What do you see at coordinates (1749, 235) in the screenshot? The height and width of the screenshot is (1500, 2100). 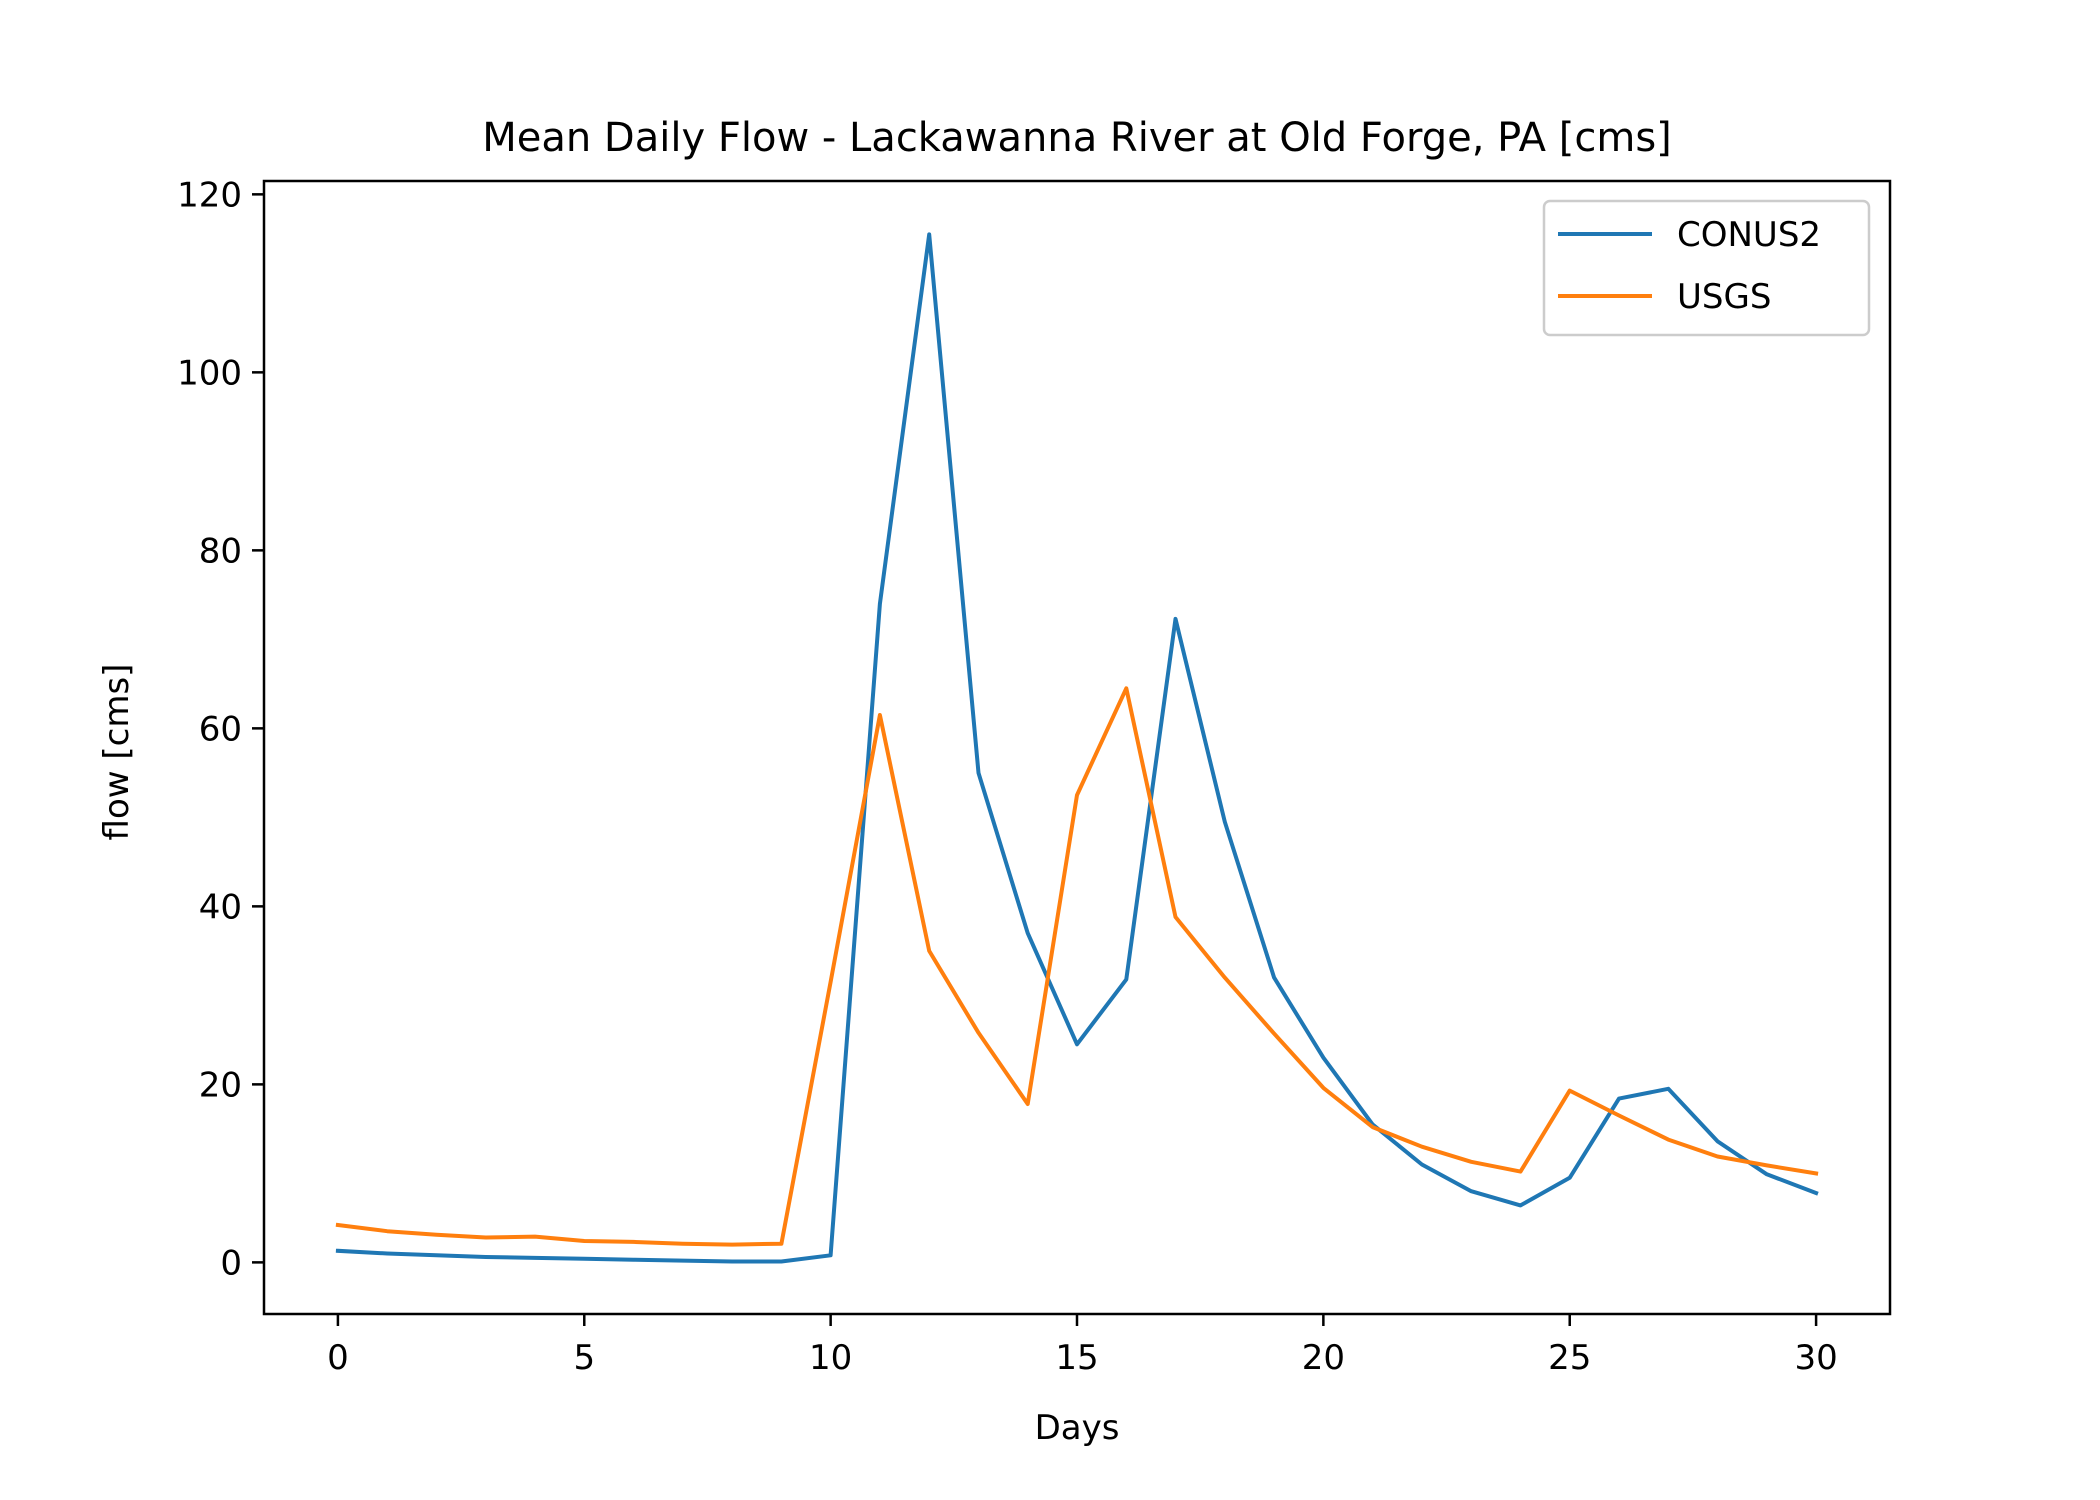 I see `legend-label-conus2: CONUS2` at bounding box center [1749, 235].